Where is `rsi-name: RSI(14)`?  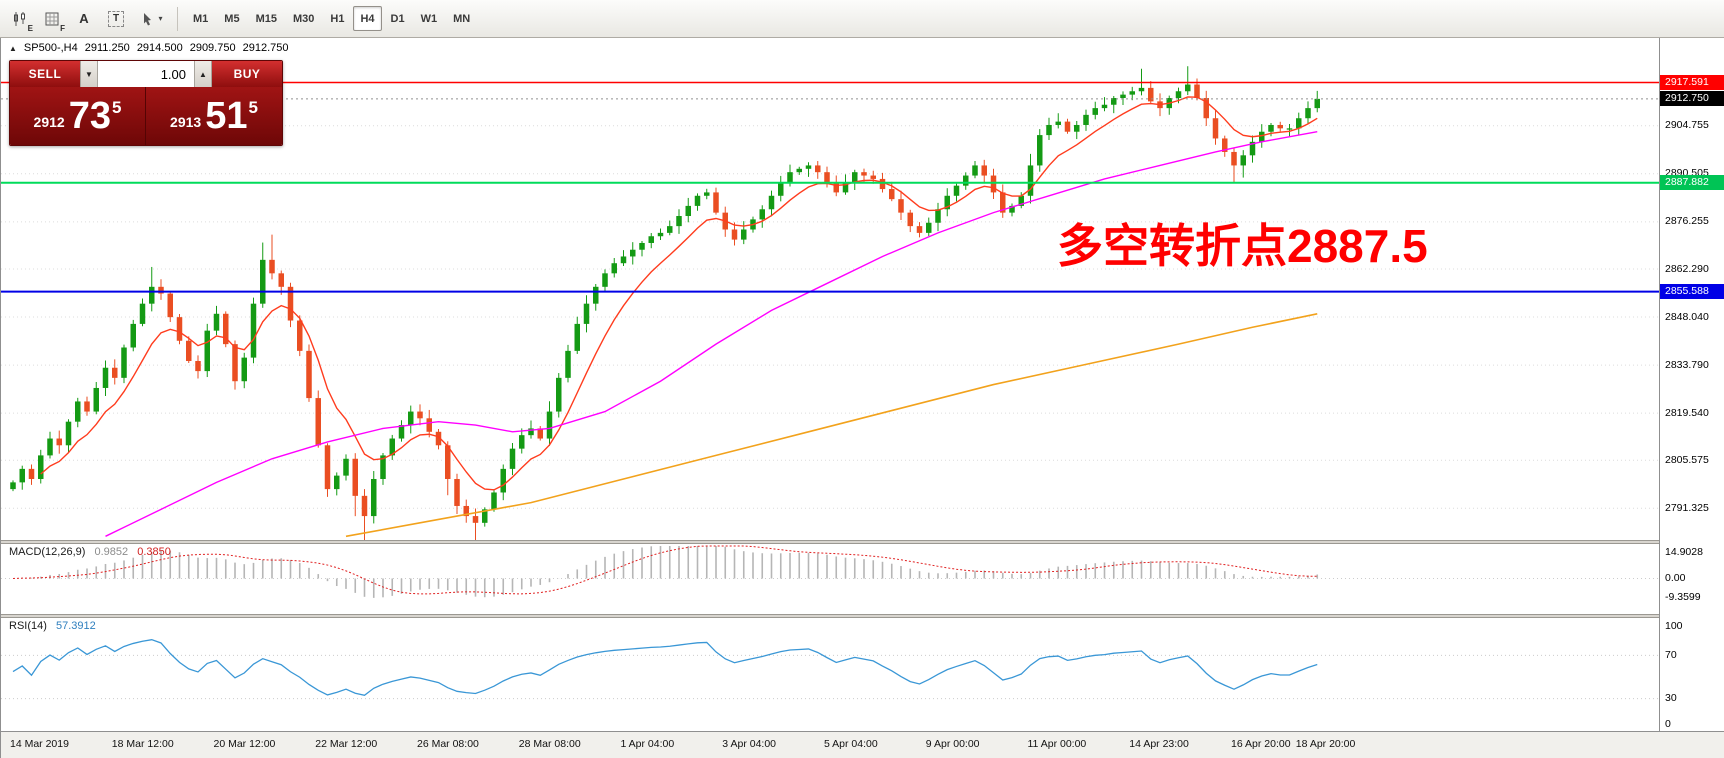
rsi-name: RSI(14) is located at coordinates (28, 626).